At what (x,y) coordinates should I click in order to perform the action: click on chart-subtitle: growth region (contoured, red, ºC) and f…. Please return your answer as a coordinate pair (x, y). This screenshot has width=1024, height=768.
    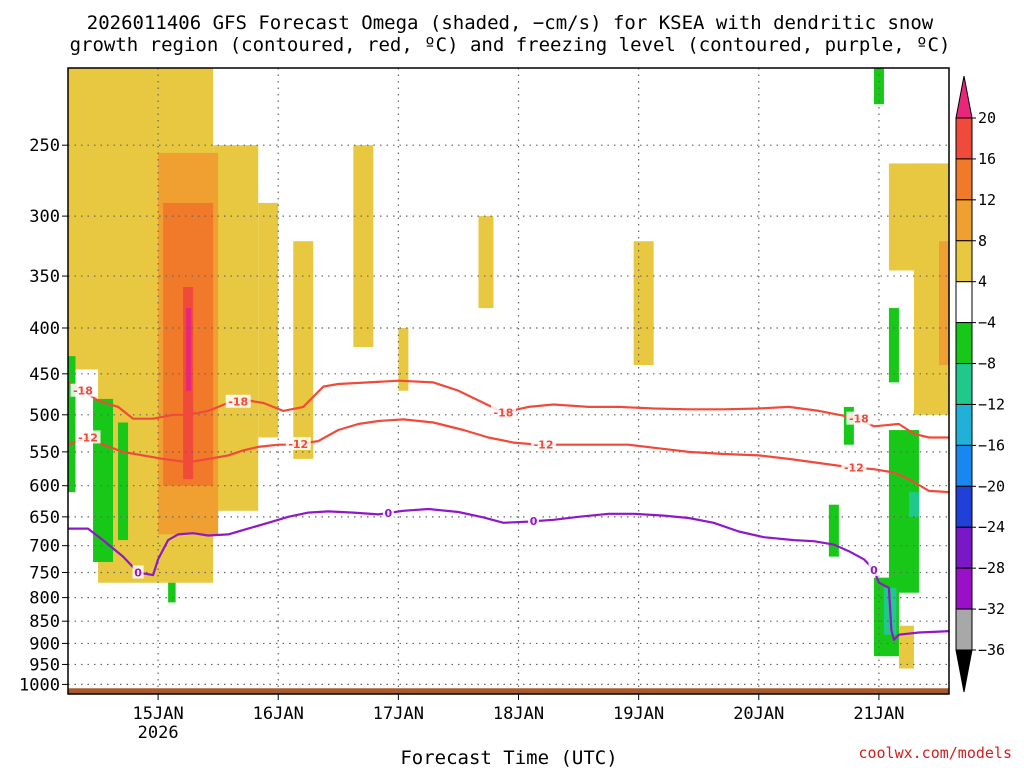
    Looking at the image, I should click on (510, 45).